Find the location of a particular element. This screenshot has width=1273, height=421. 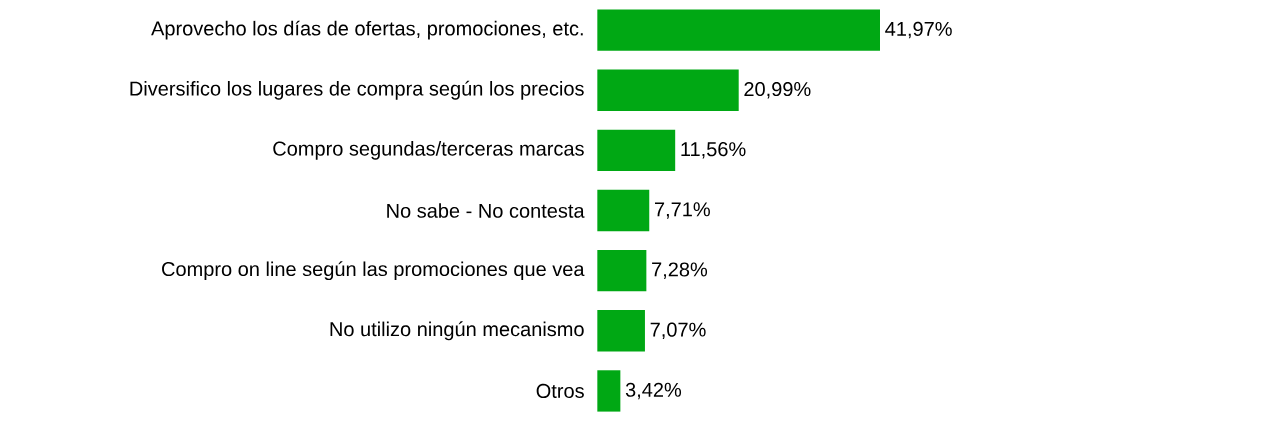

y-tick-label: No sabe - No contesta is located at coordinates (486, 210).